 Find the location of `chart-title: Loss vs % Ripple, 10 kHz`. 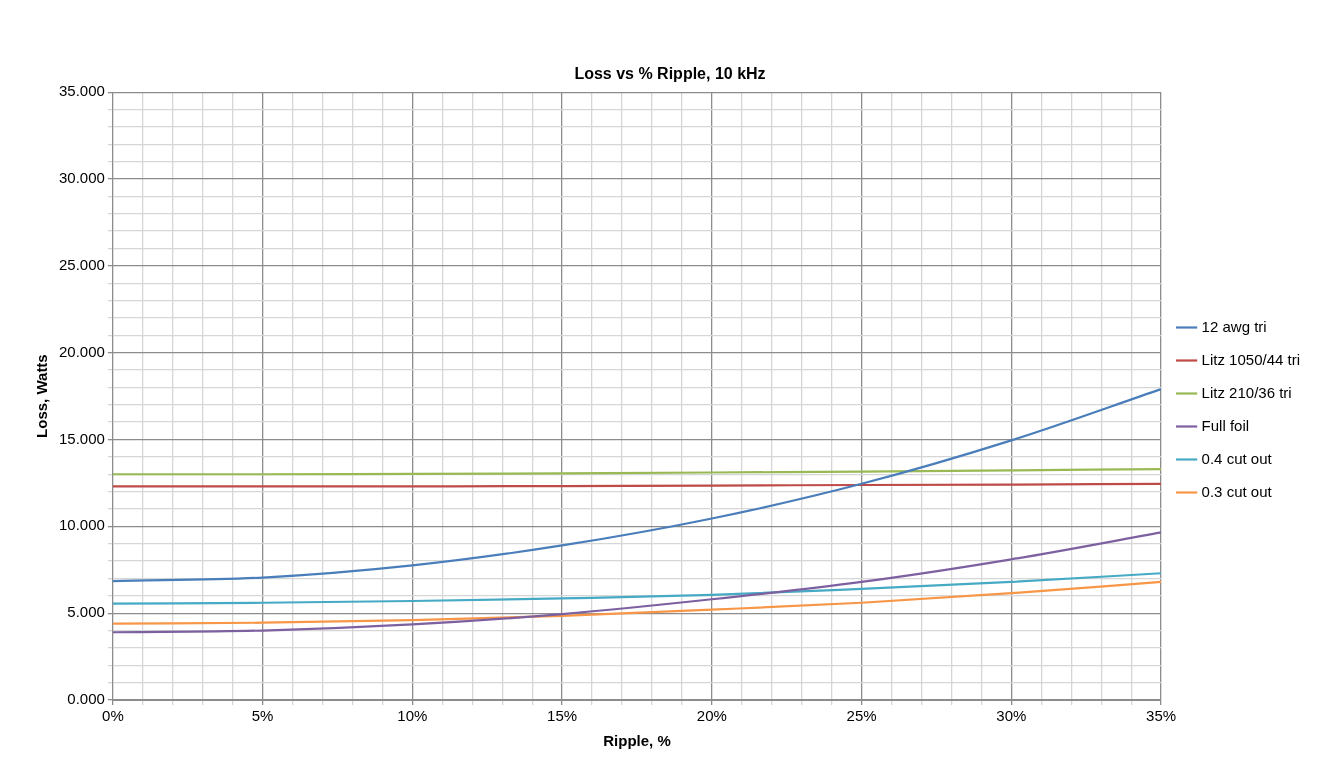

chart-title: Loss vs % Ripple, 10 kHz is located at coordinates (670, 74).